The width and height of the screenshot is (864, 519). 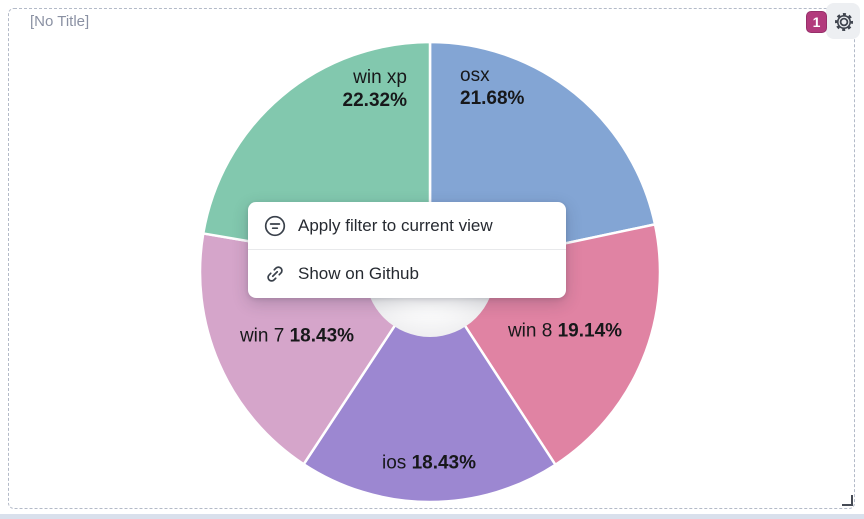 What do you see at coordinates (407, 249) in the screenshot?
I see `menu-divider` at bounding box center [407, 249].